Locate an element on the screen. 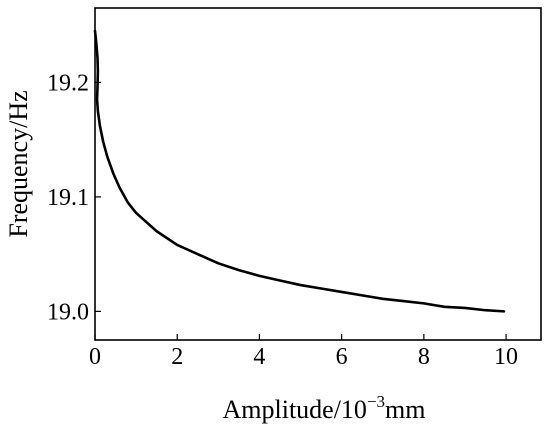 The image size is (550, 428). x-tick-label: 10 is located at coordinates (506, 357).